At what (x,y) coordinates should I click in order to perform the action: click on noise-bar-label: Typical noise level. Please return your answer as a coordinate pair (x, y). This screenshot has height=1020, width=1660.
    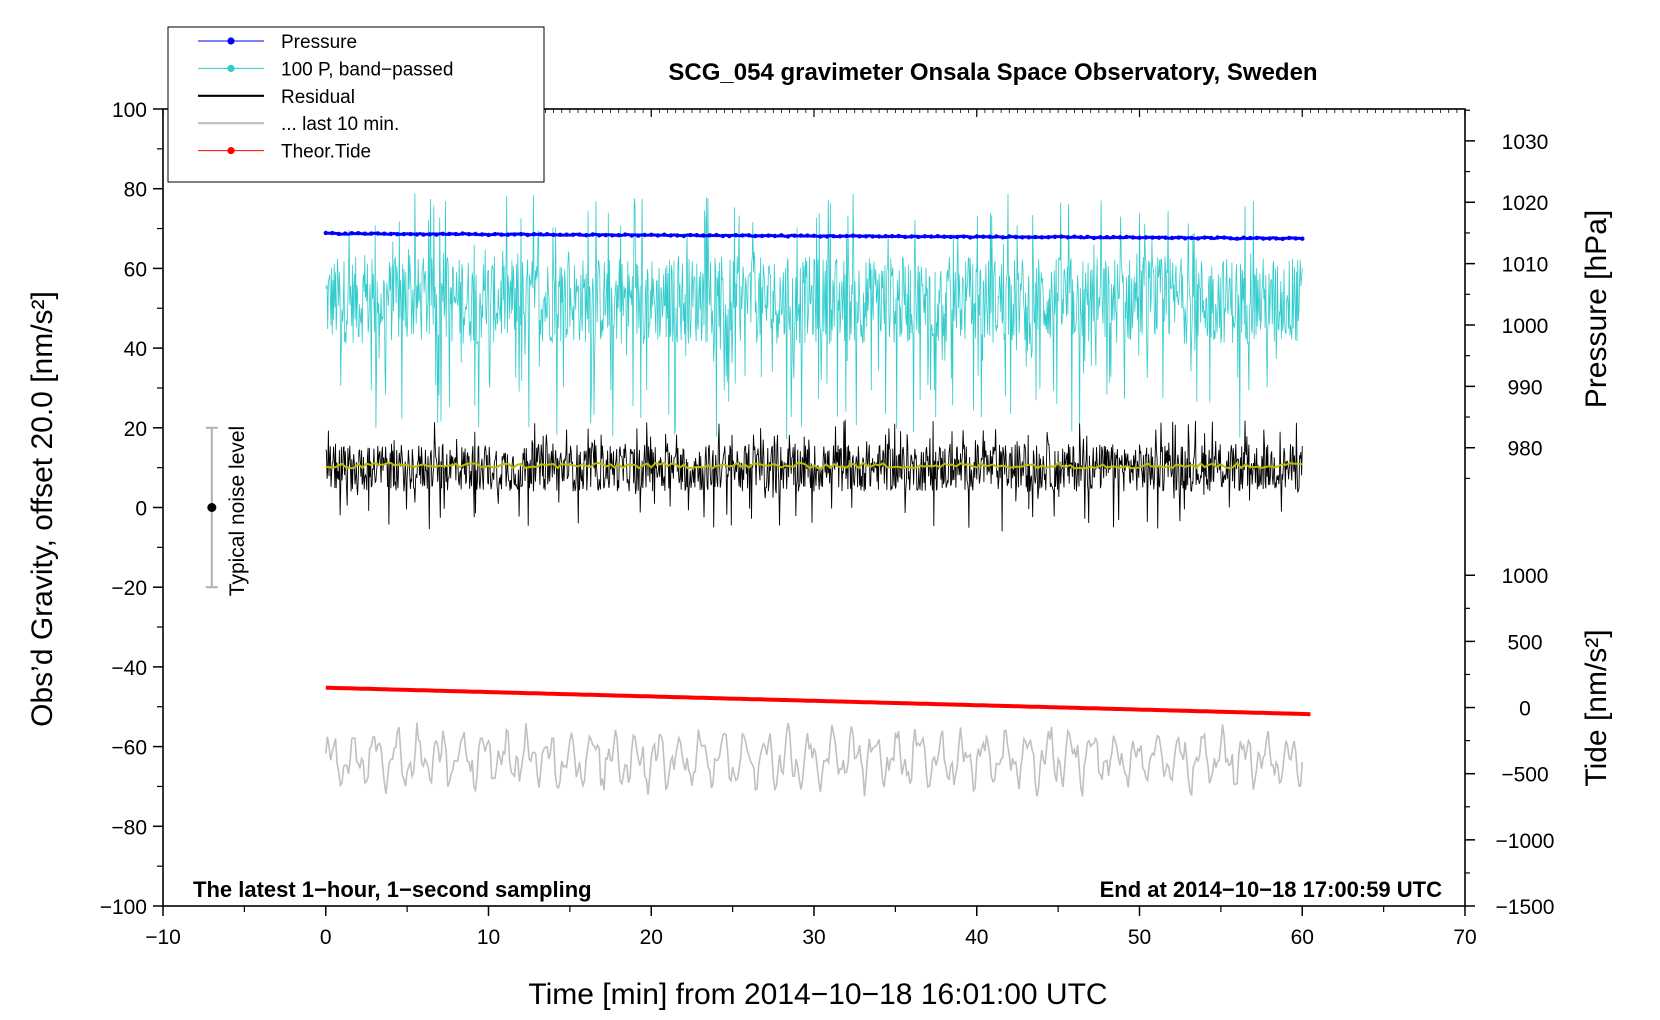
    Looking at the image, I should click on (237, 511).